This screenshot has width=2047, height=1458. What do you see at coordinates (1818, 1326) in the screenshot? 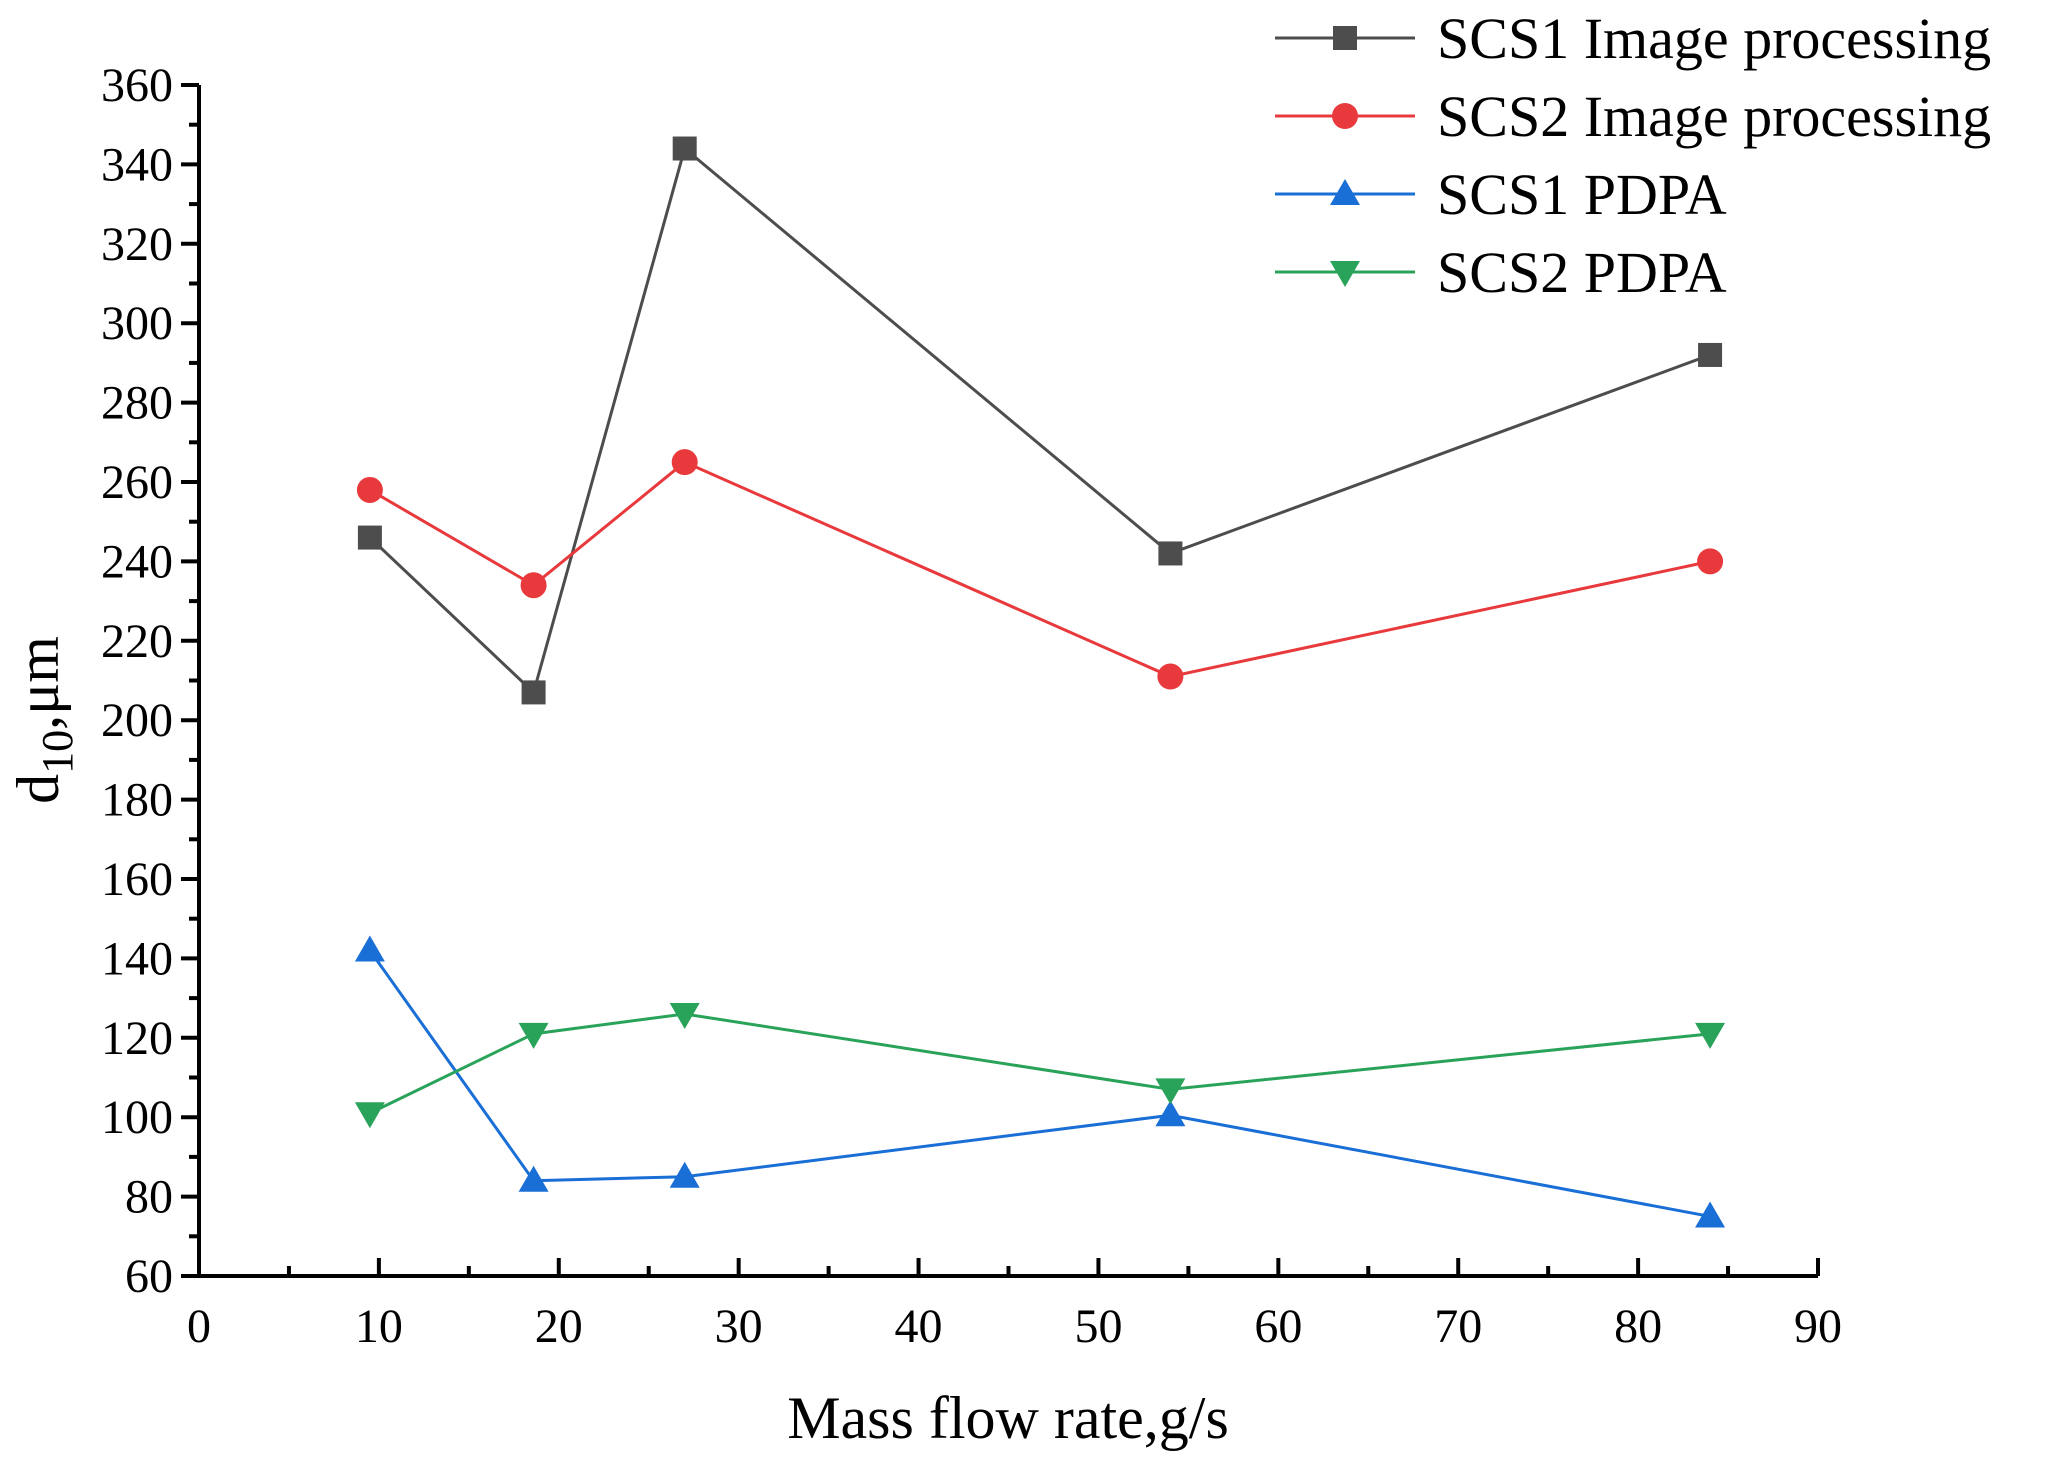
I see `x-tick-label: 90` at bounding box center [1818, 1326].